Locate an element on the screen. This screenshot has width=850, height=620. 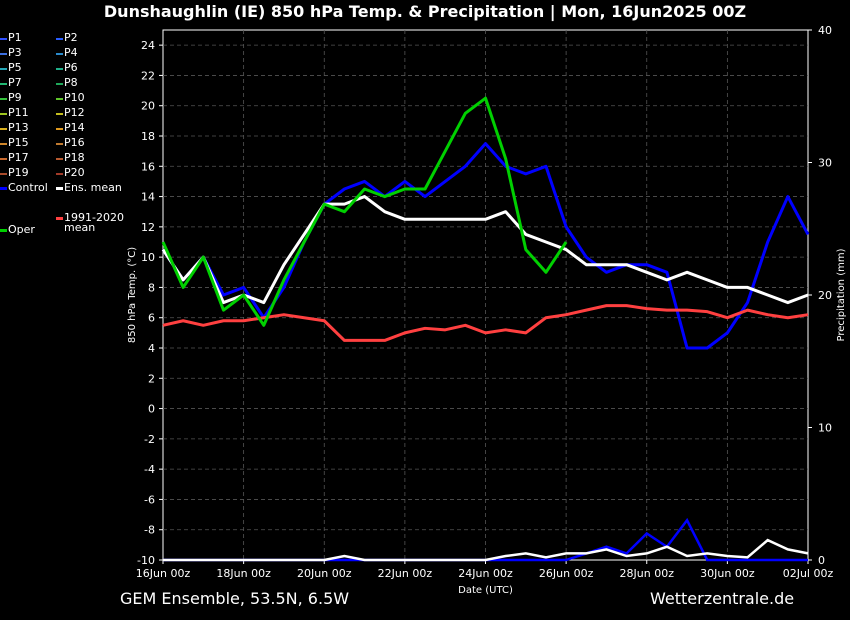
y-tick-label: 14 is located at coordinates (148, 197).